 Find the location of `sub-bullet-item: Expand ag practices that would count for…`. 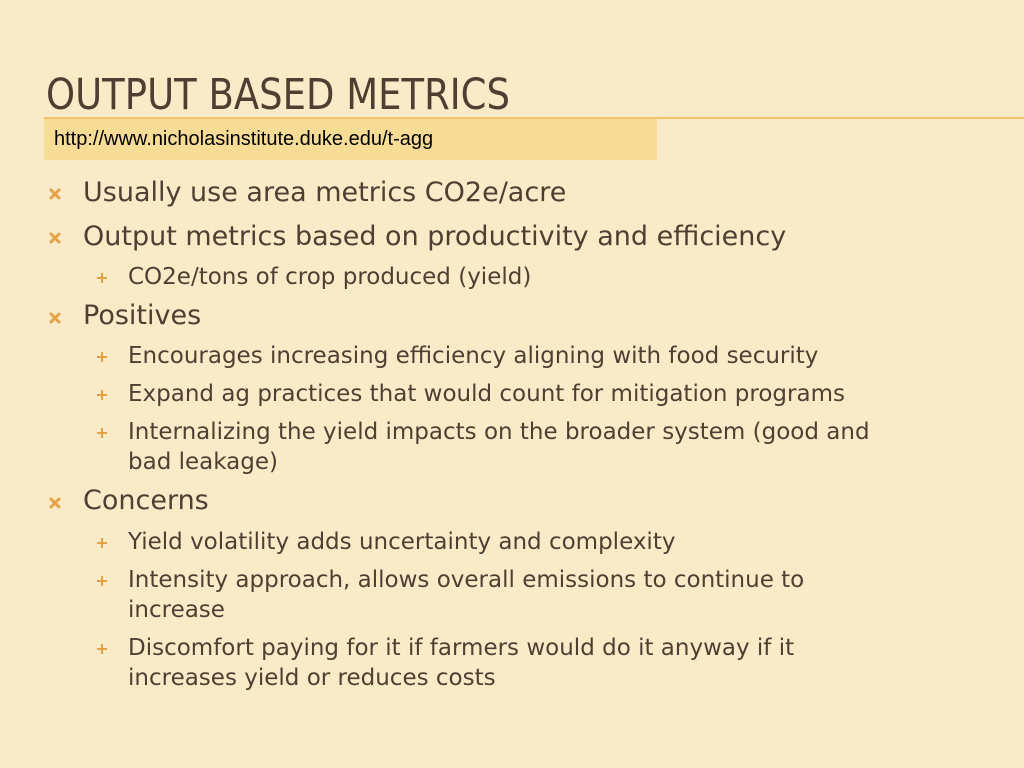

sub-bullet-item: Expand ag practices that would count for… is located at coordinates (486, 394).